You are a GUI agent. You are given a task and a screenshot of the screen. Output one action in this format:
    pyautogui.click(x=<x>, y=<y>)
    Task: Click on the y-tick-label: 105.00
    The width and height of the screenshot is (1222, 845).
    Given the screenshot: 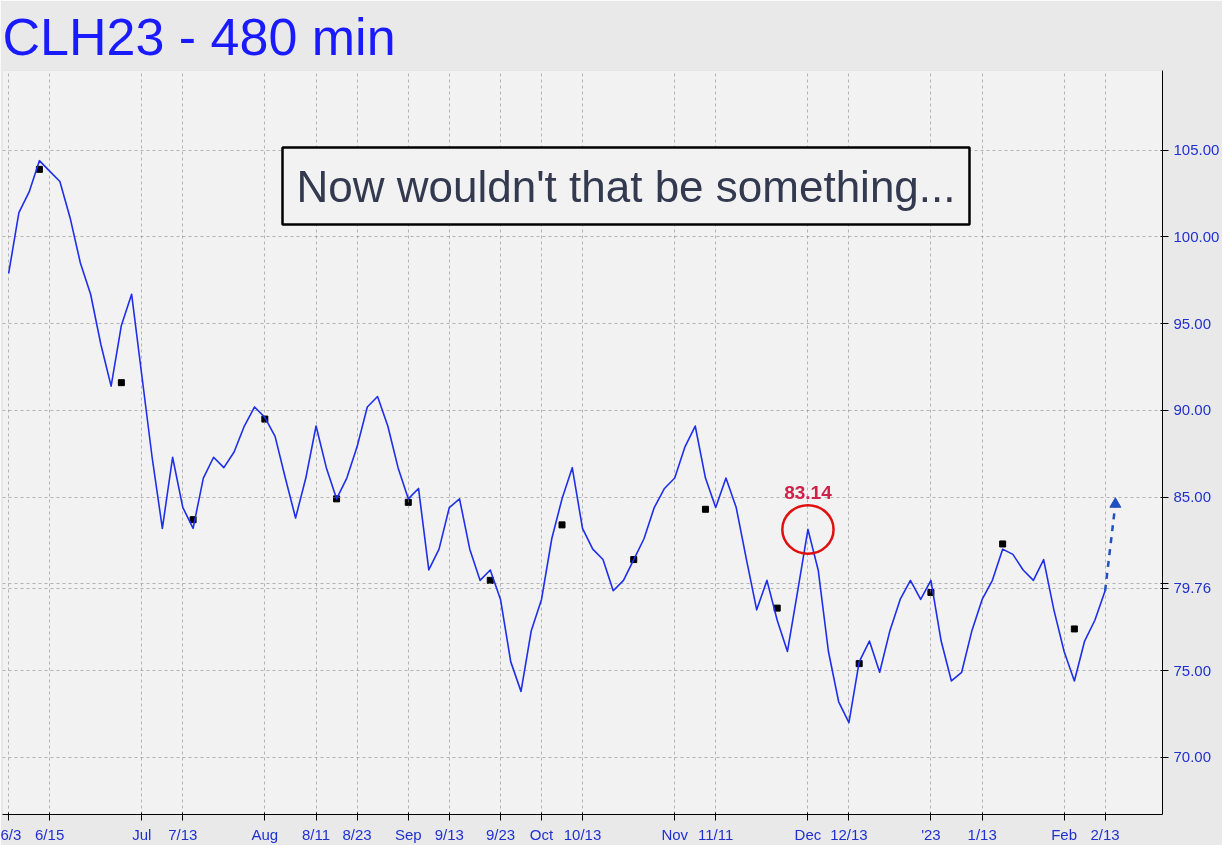 What is the action you would take?
    pyautogui.click(x=1196, y=150)
    